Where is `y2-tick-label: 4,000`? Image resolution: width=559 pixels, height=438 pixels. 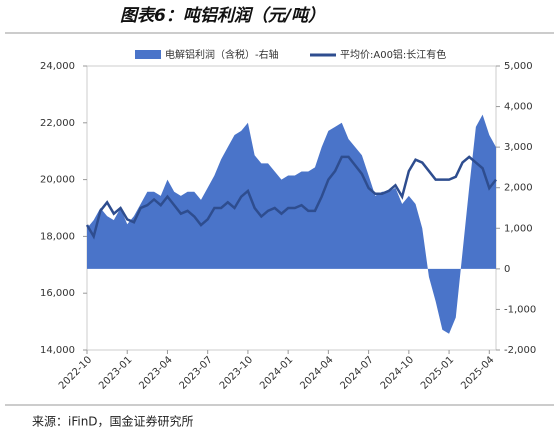 y2-tick-label: 4,000 is located at coordinates (518, 107).